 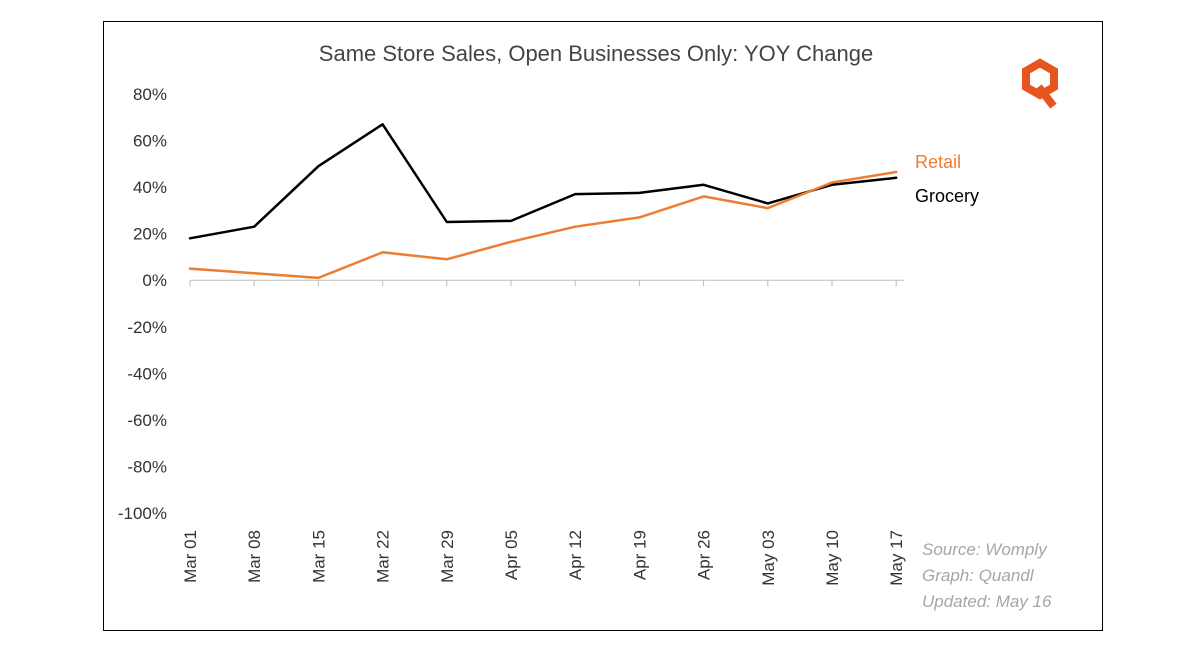 I want to click on x-tick-label: Apr 19, so click(x=639, y=555).